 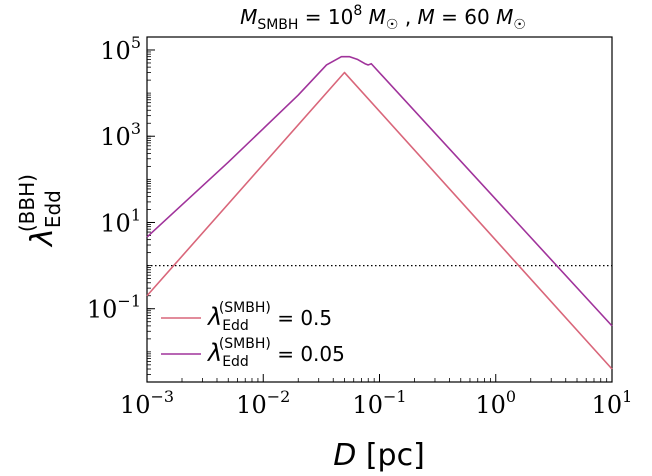 What do you see at coordinates (269, 317) in the screenshot?
I see `legend-label-series-1: λEdd(SMBH) = 0.5` at bounding box center [269, 317].